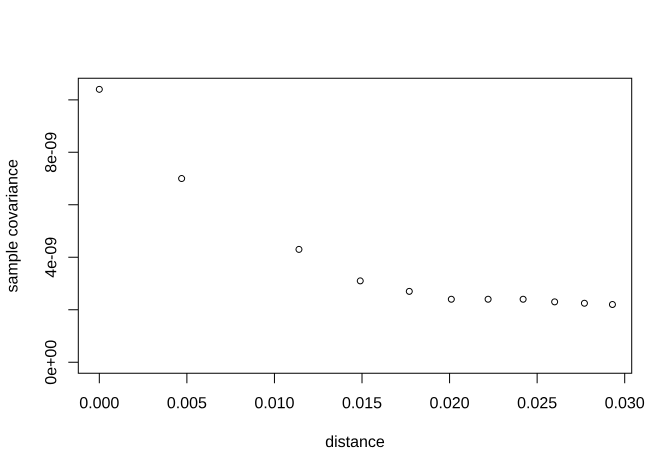  Describe the element at coordinates (50, 152) in the screenshot. I see `y-tick-label: 8e-09` at that location.